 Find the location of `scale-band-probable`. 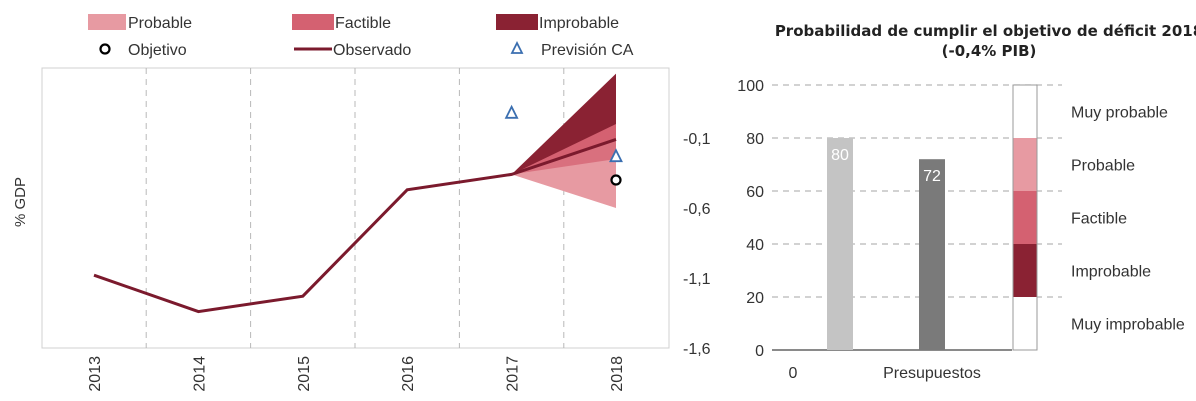

scale-band-probable is located at coordinates (1025, 164).